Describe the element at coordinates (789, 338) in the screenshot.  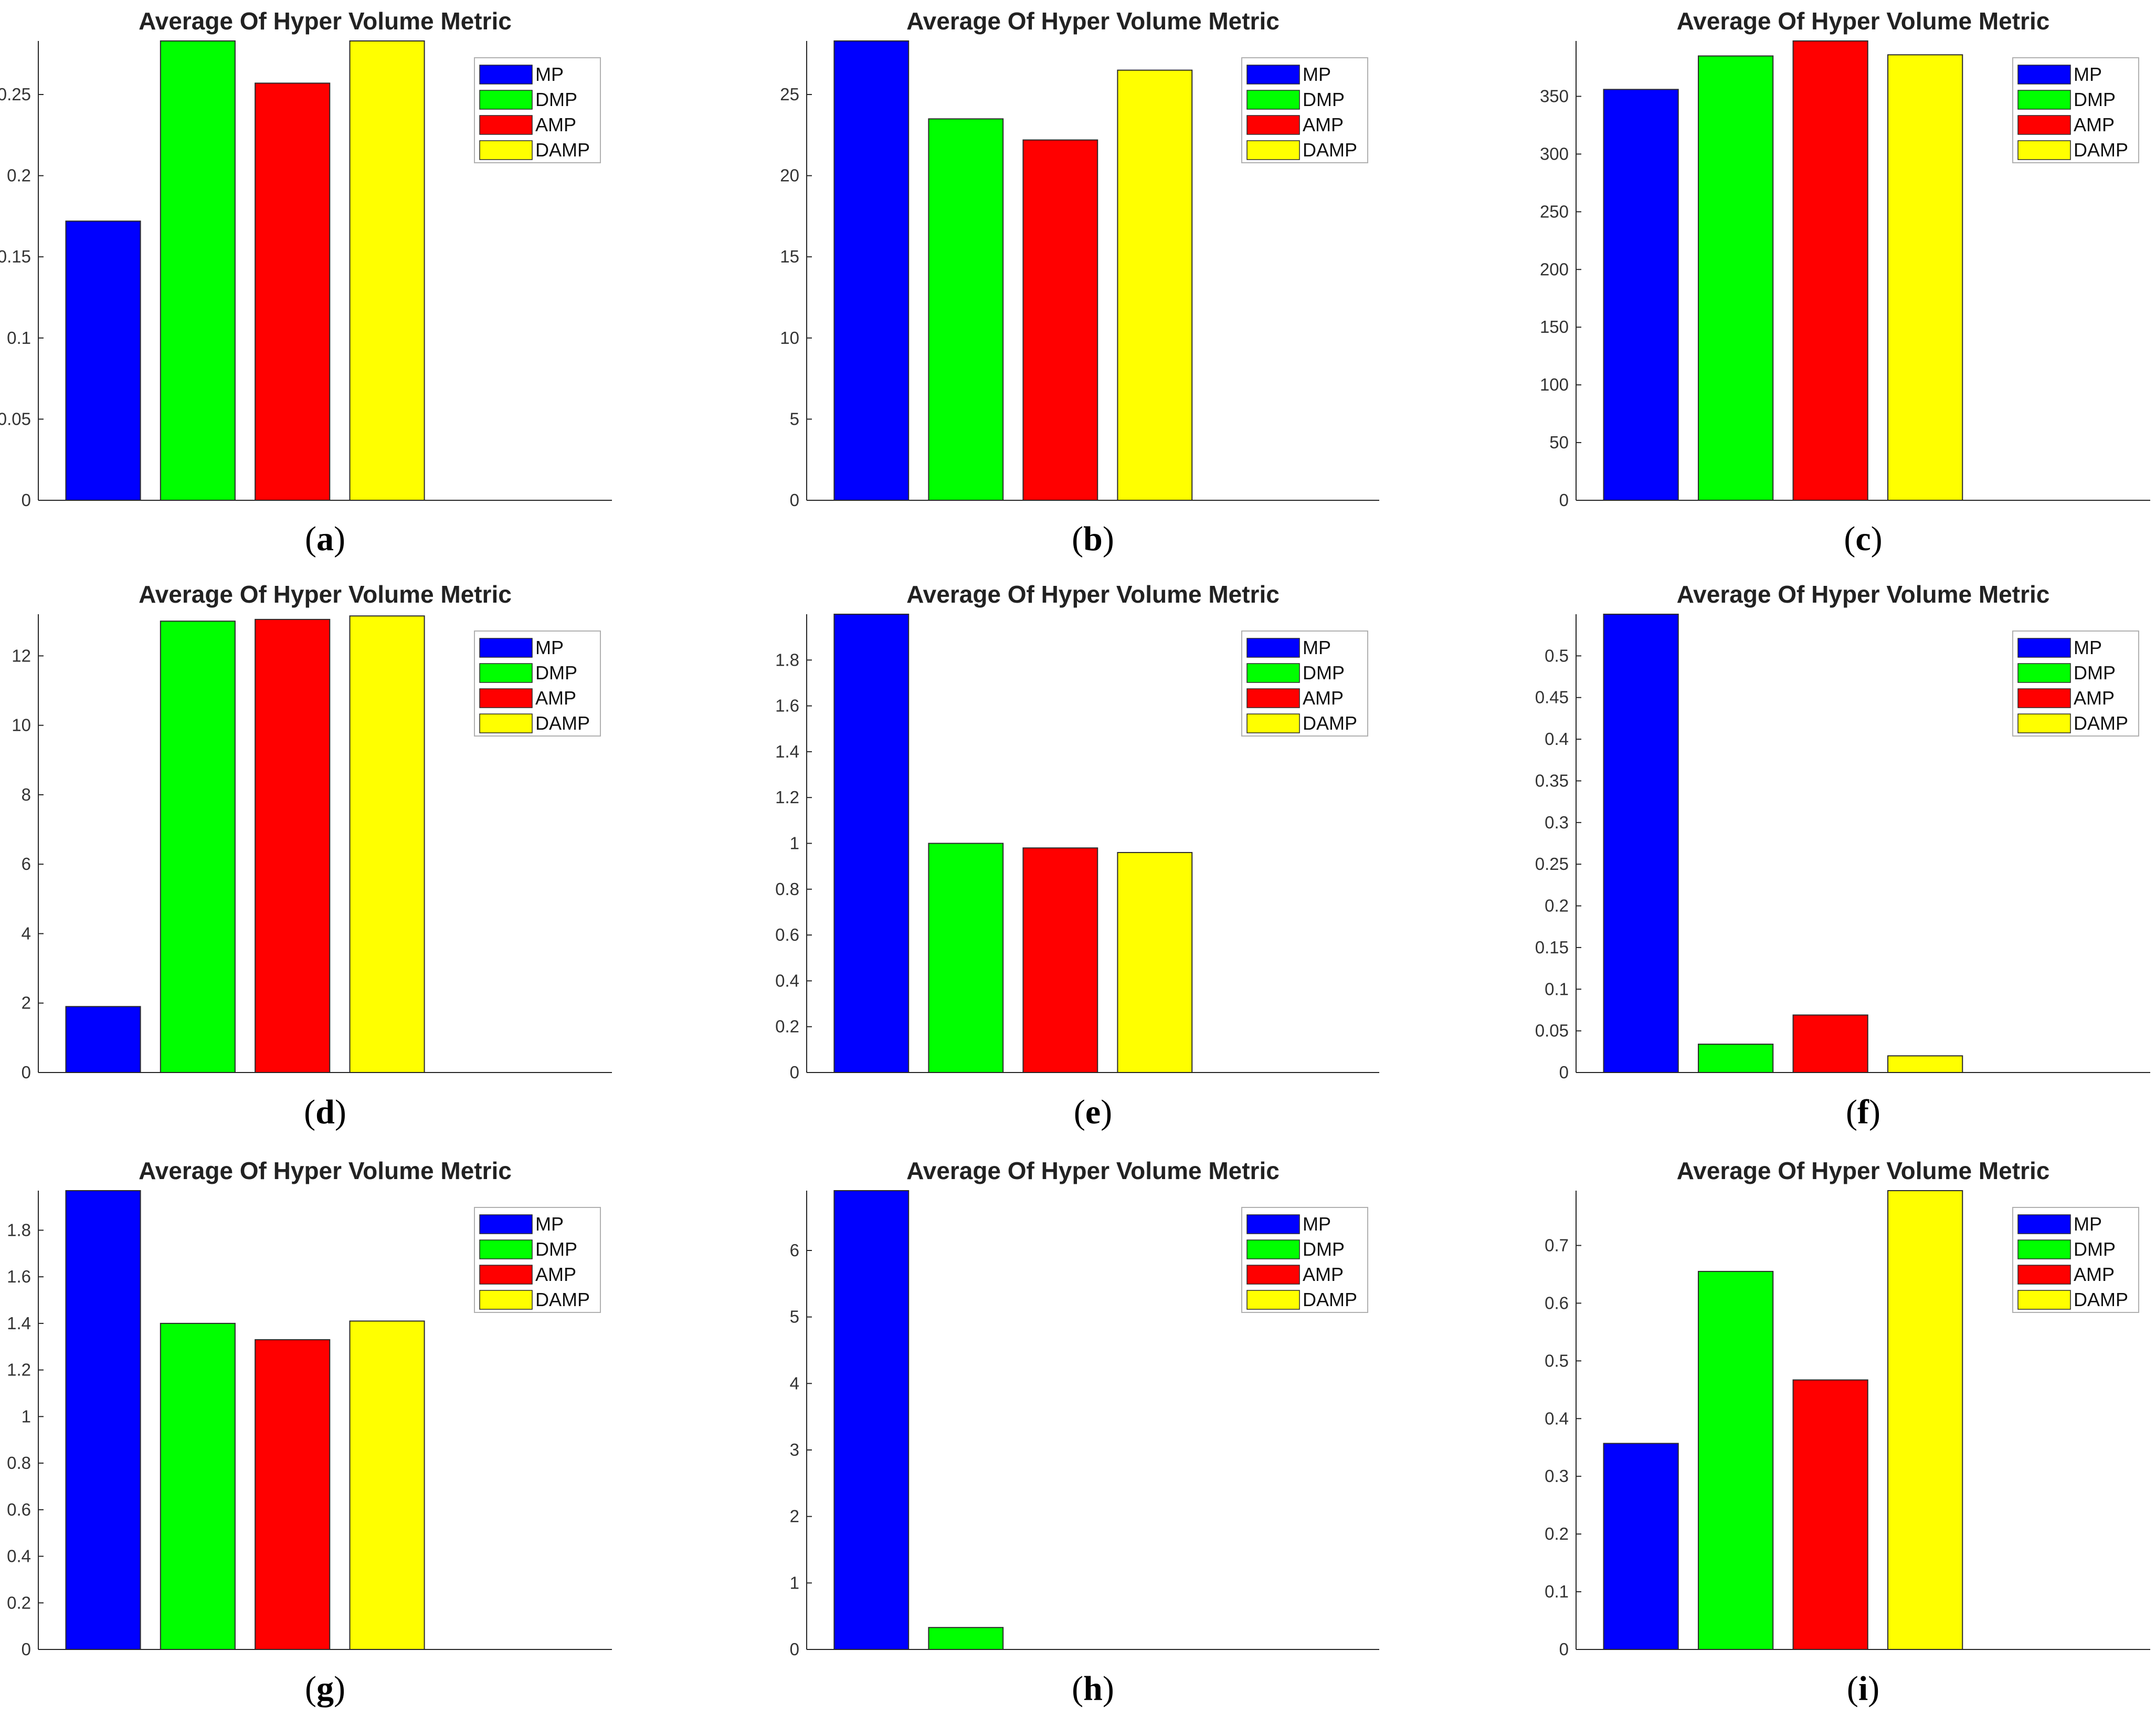
I see `y-tick-label: 10` at that location.